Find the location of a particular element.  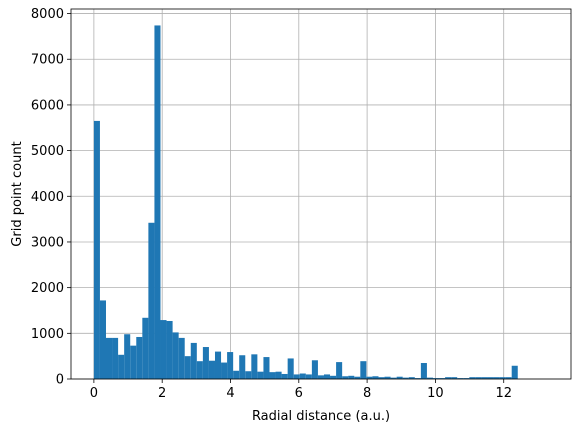

y-tick-label: 4000 is located at coordinates (47, 197).